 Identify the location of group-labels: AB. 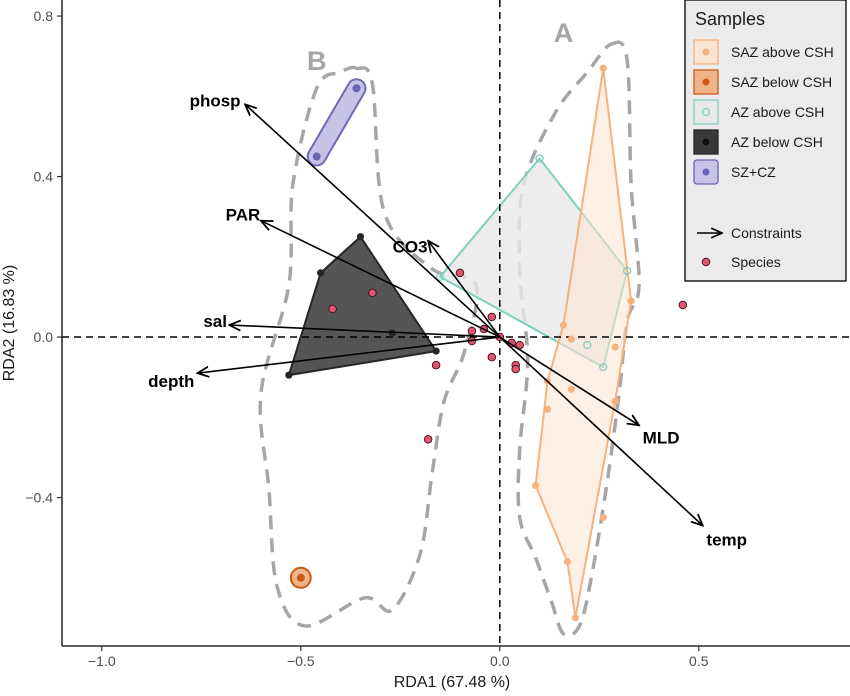
(440, 47).